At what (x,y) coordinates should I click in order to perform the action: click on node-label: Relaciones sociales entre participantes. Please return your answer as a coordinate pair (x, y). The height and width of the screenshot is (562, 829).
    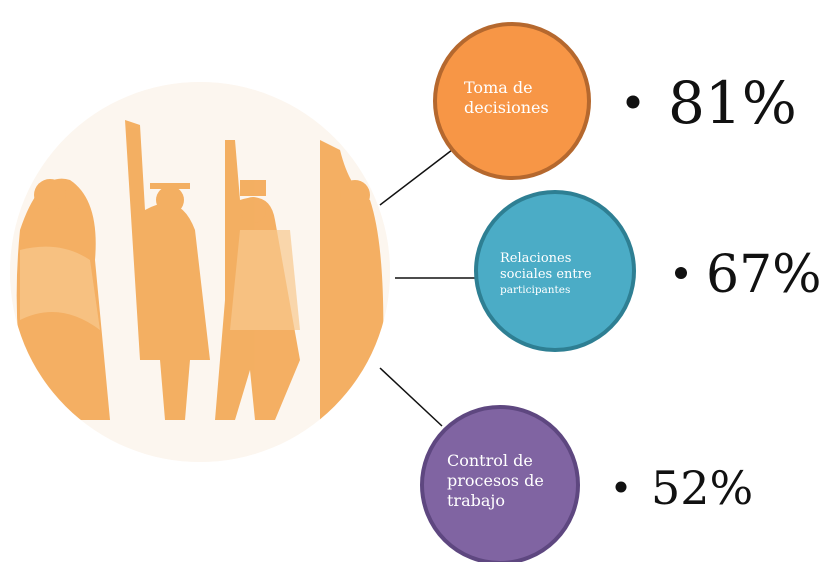
    Looking at the image, I should click on (548, 273).